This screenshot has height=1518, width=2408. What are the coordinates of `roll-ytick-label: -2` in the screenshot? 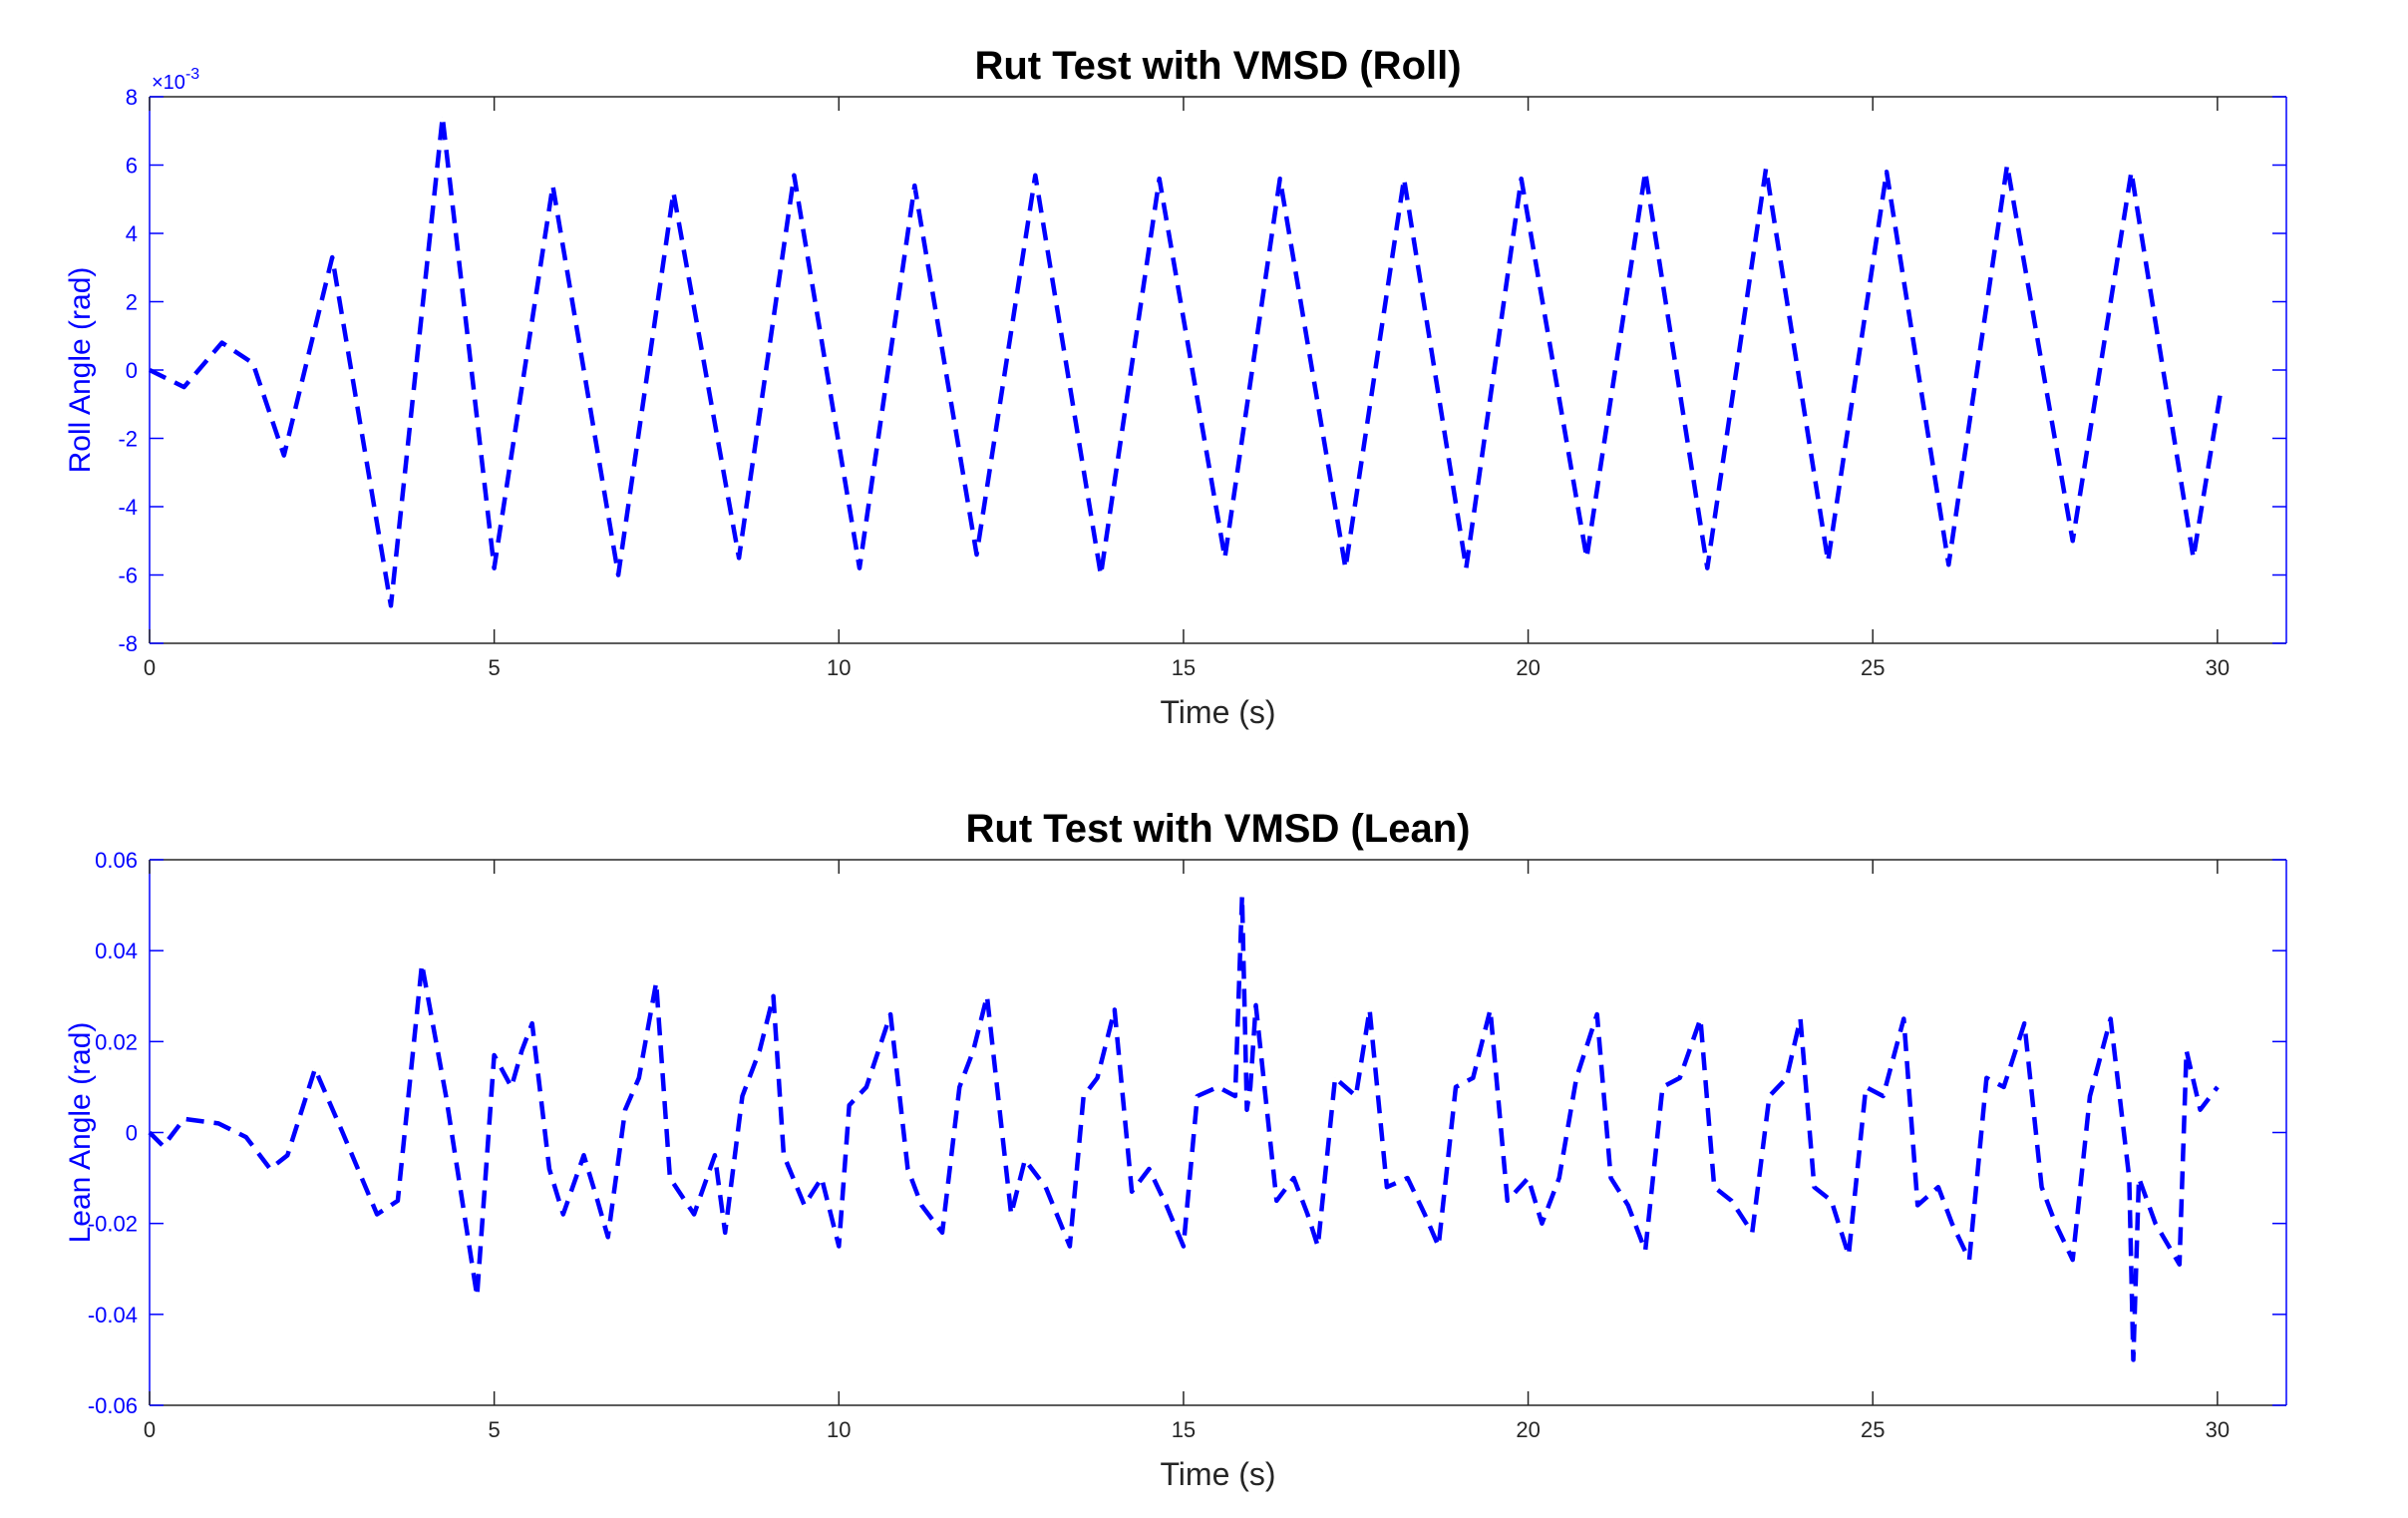 It's located at (128, 439).